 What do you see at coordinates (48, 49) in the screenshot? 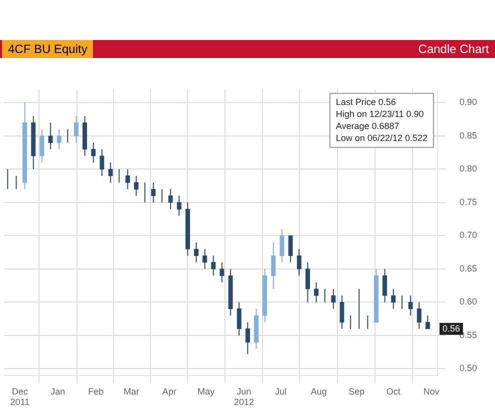
I see `chart-subtitle: 4CF BU Equity` at bounding box center [48, 49].